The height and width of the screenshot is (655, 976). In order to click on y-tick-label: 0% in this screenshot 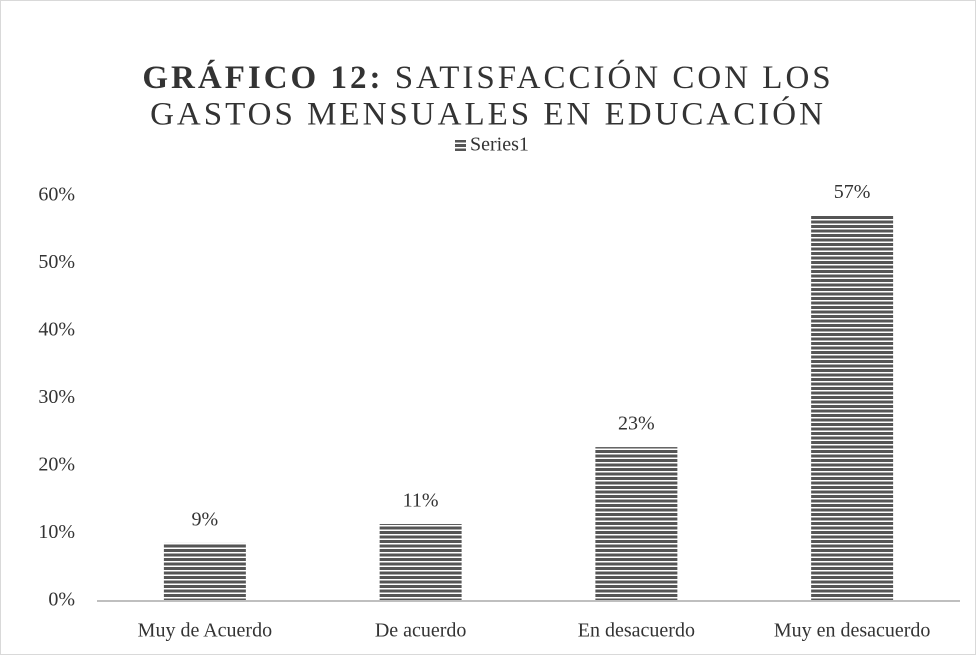, I will do `click(61, 600)`.